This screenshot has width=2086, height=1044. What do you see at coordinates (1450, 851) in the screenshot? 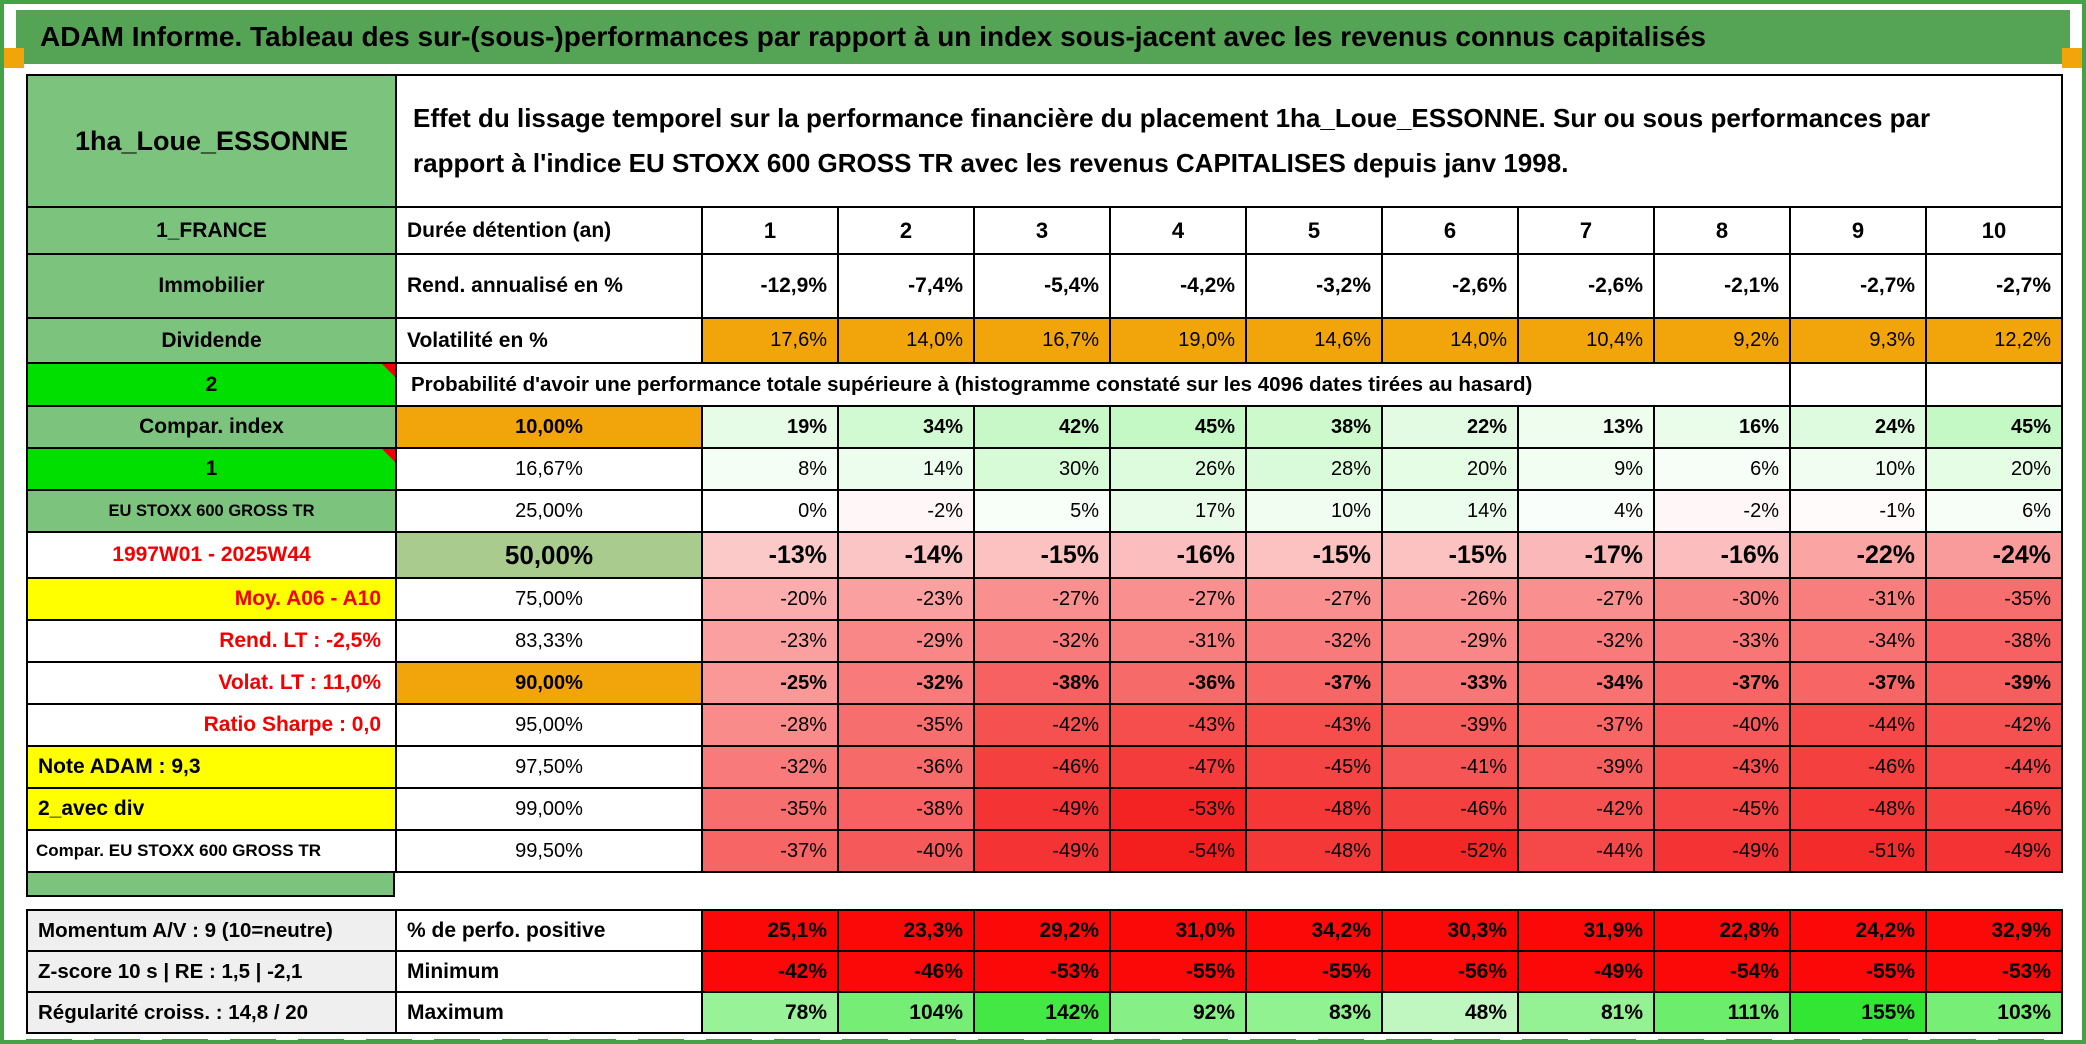
I see `value-cell: -52%` at bounding box center [1450, 851].